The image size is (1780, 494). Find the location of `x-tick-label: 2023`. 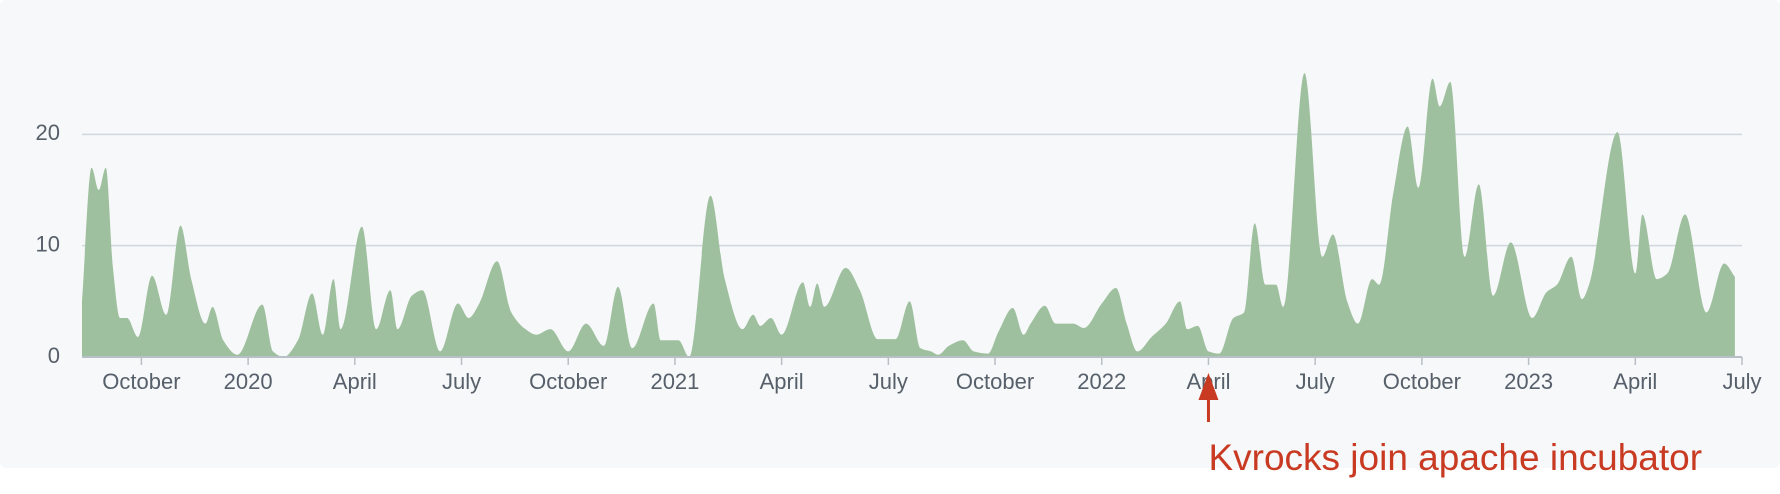

x-tick-label: 2023 is located at coordinates (1528, 381).